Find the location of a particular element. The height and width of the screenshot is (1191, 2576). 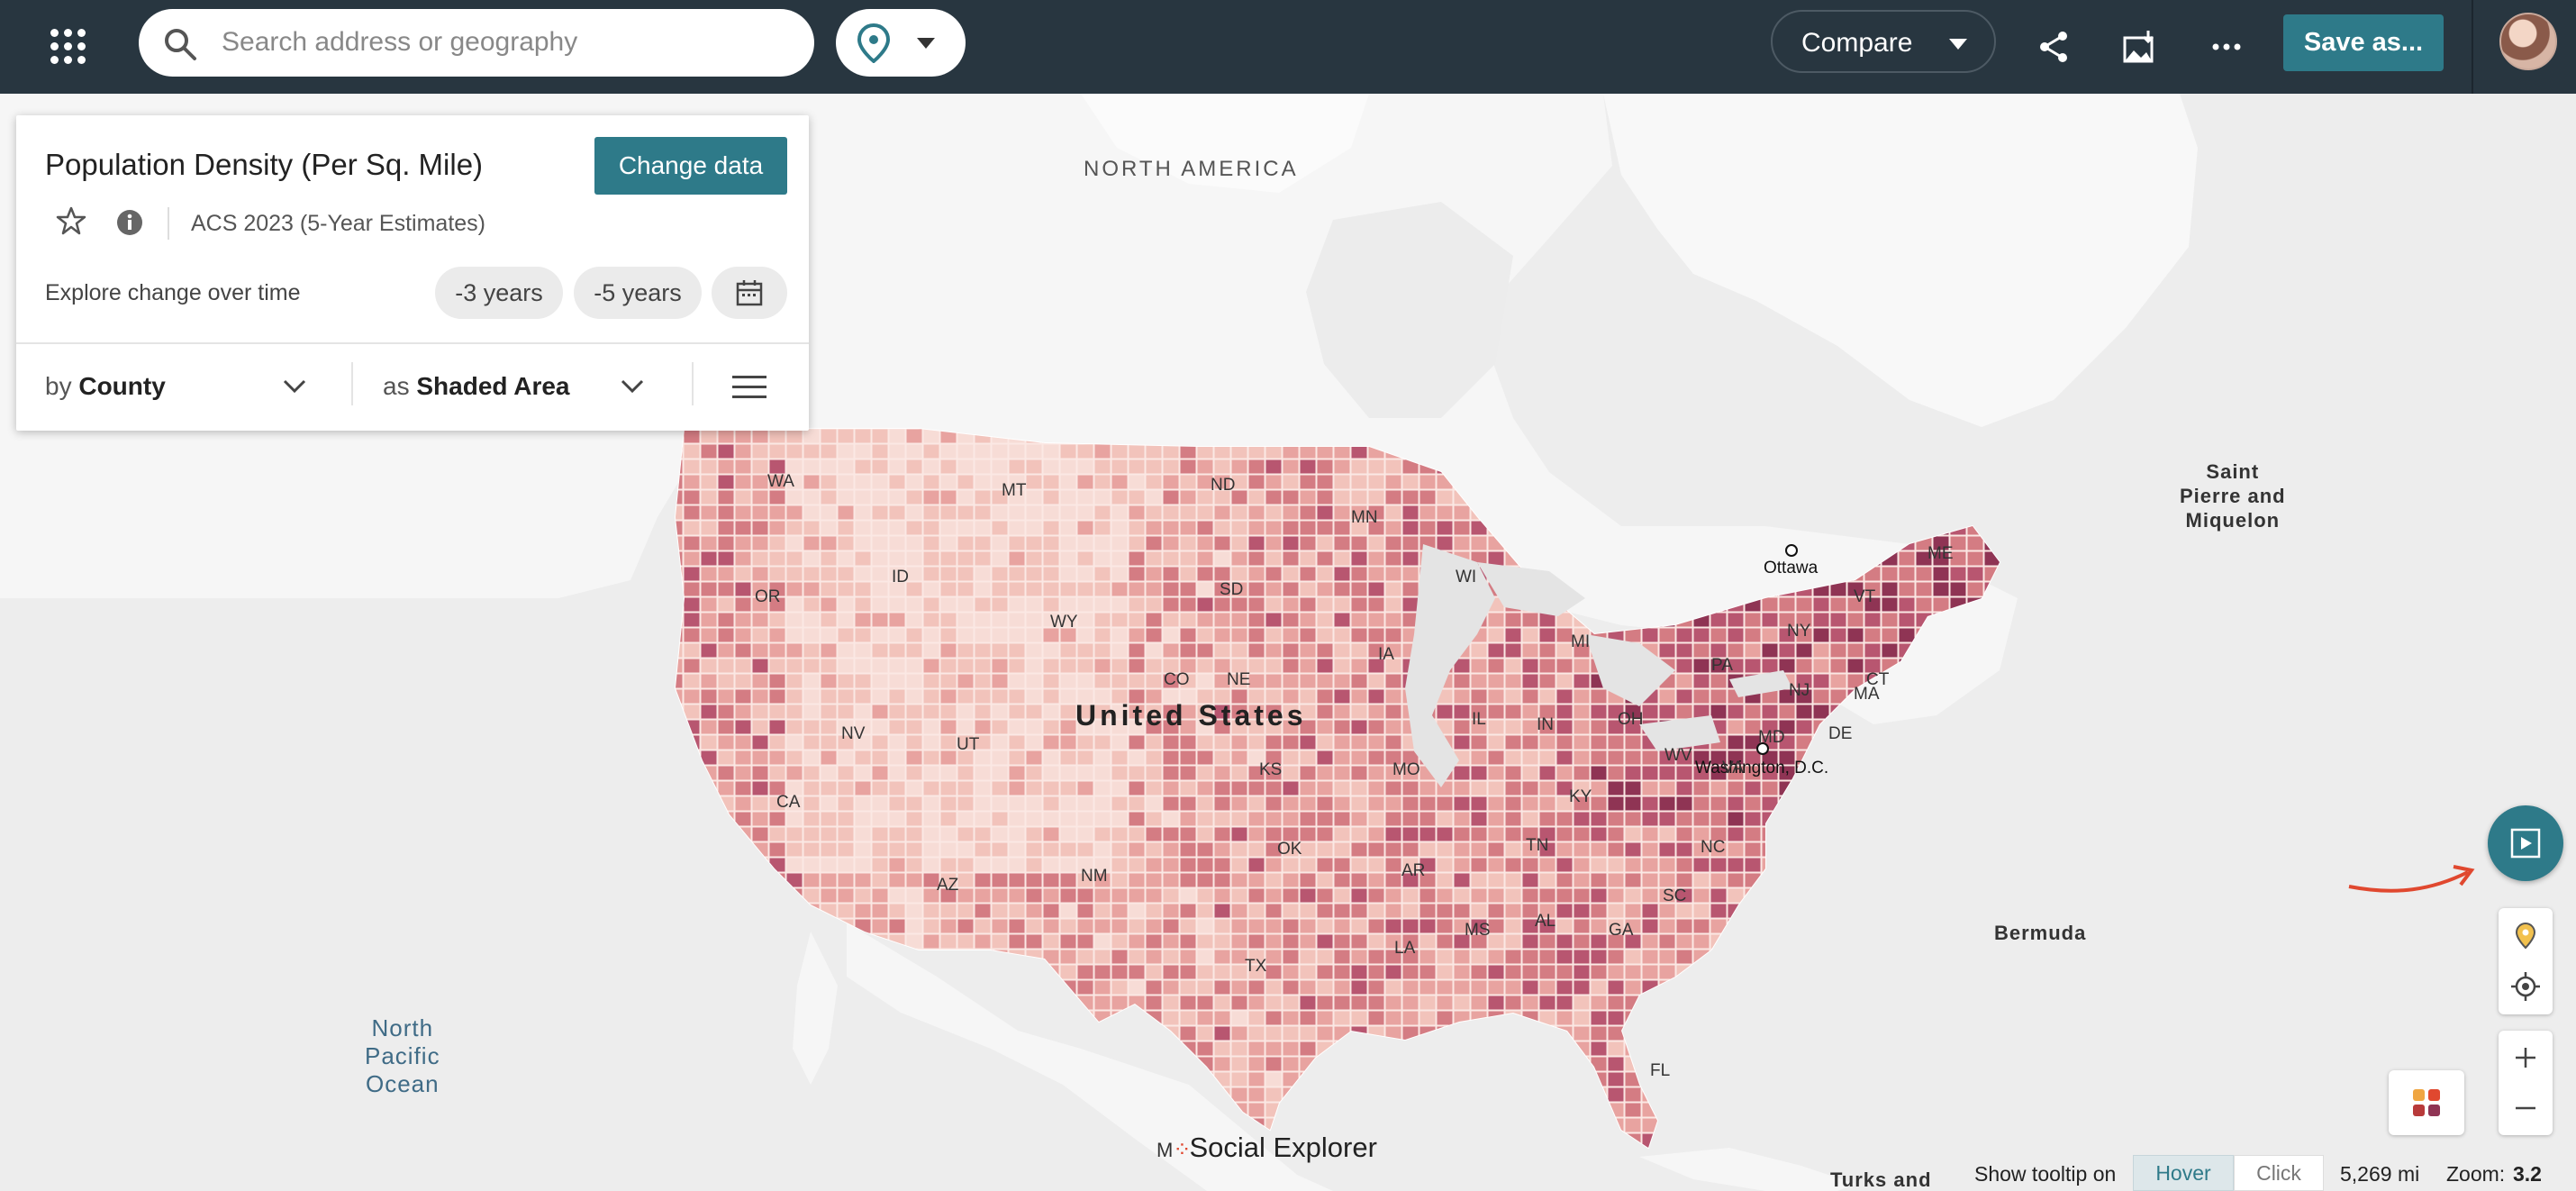

minus-5-years-button: -5 years is located at coordinates (638, 293).